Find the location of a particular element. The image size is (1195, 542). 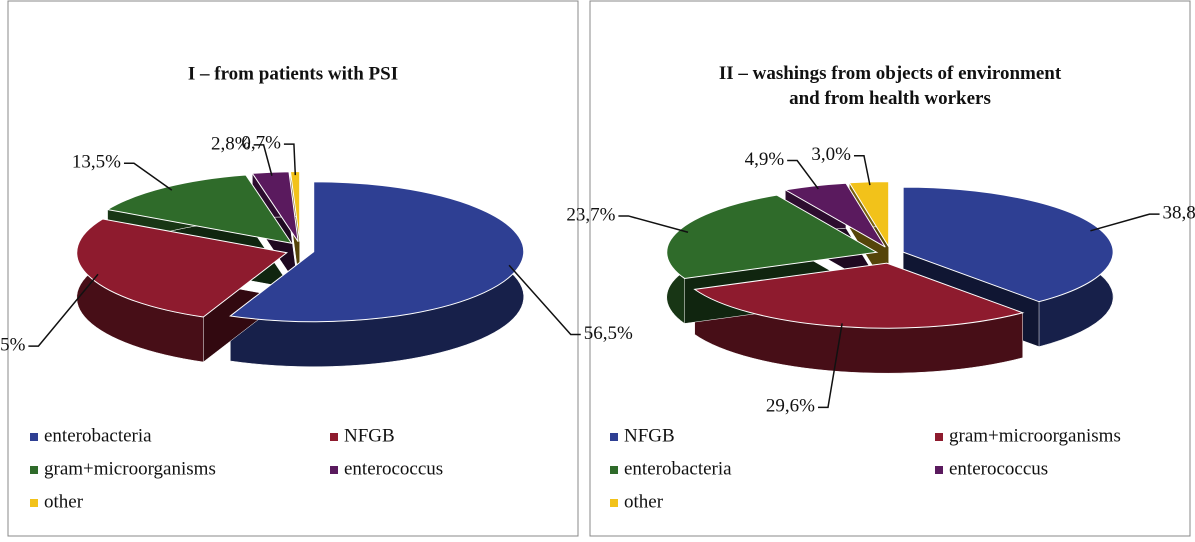

title-line: and from health workers is located at coordinates (890, 98).